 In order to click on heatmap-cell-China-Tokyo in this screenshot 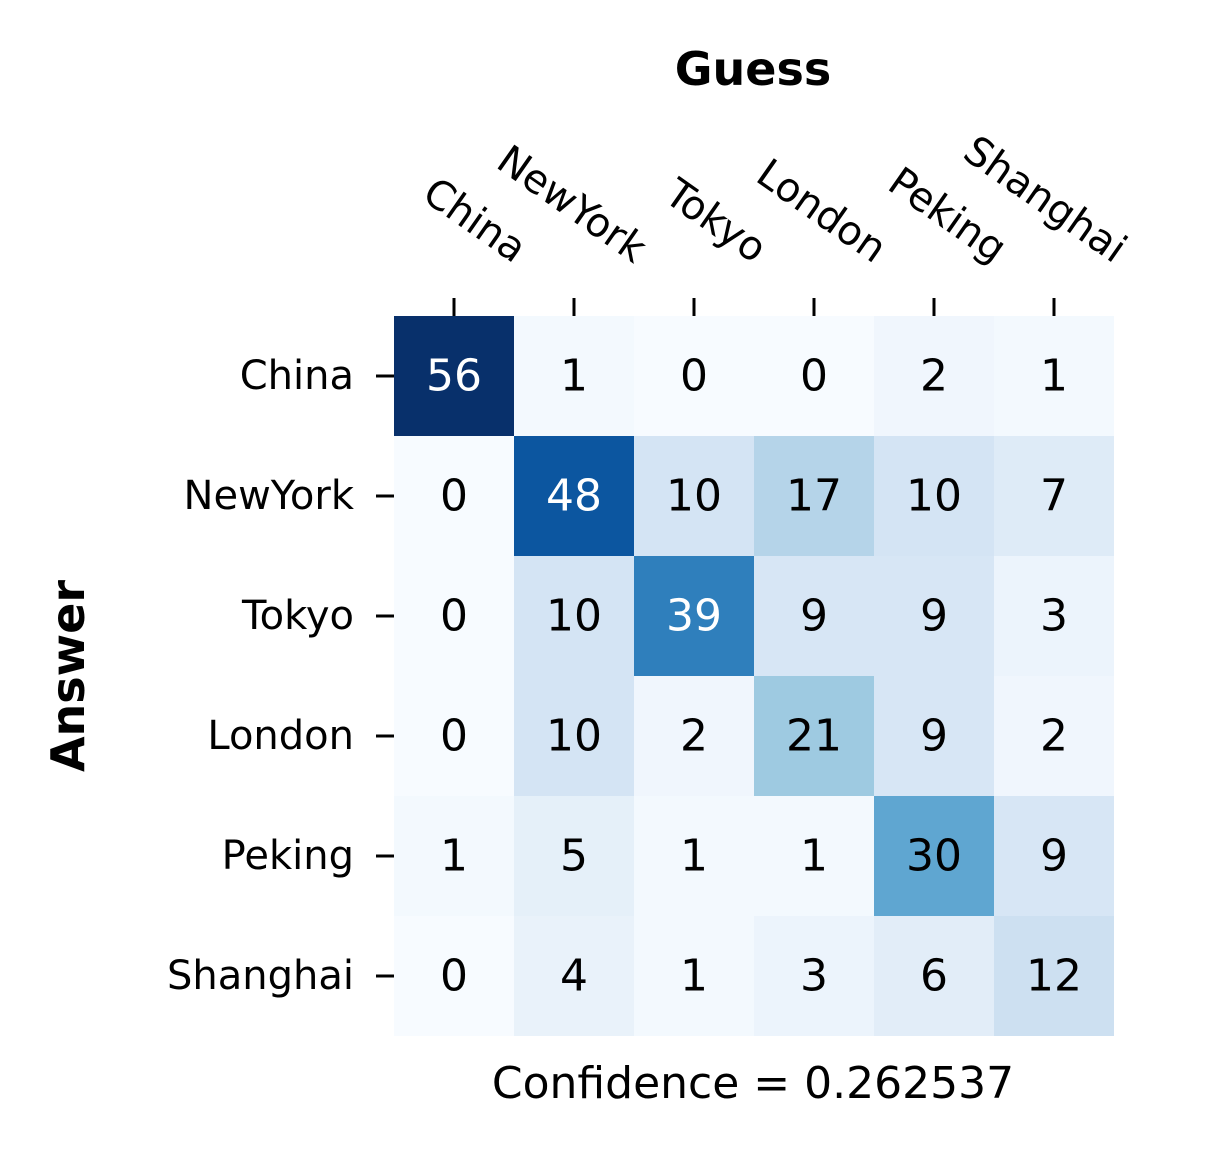, I will do `click(694, 376)`.